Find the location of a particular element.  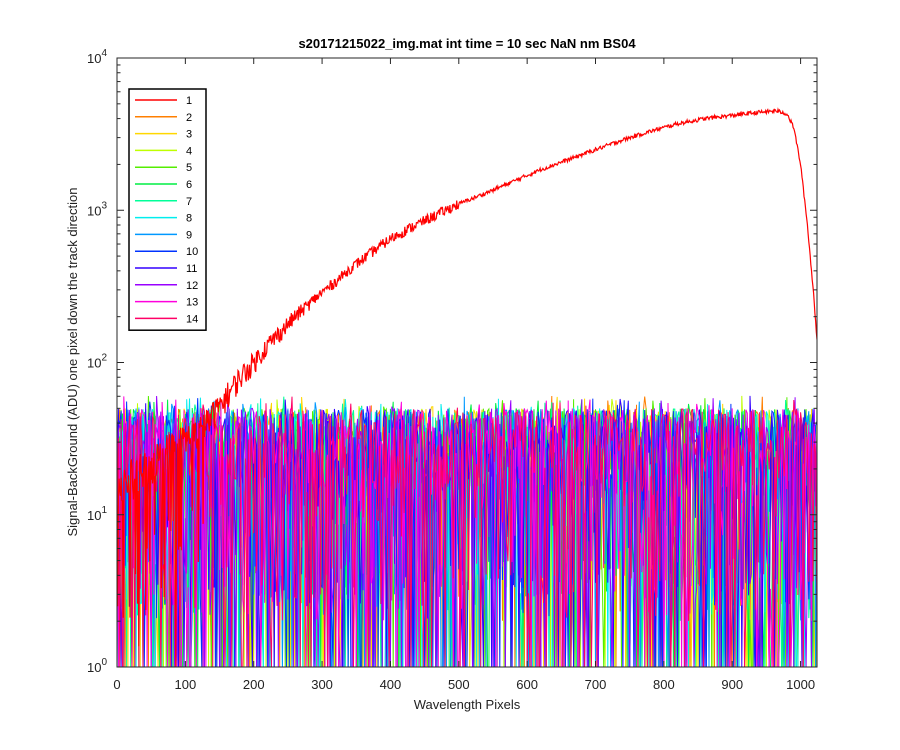

legend-box is located at coordinates (167, 209).